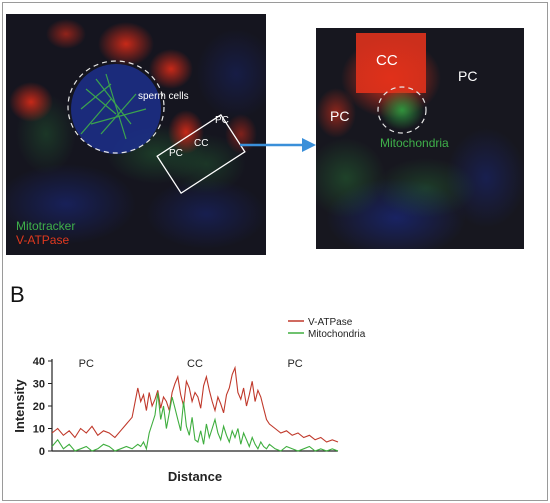  Describe the element at coordinates (39, 430) in the screenshot. I see `y-tick-label: 10` at that location.